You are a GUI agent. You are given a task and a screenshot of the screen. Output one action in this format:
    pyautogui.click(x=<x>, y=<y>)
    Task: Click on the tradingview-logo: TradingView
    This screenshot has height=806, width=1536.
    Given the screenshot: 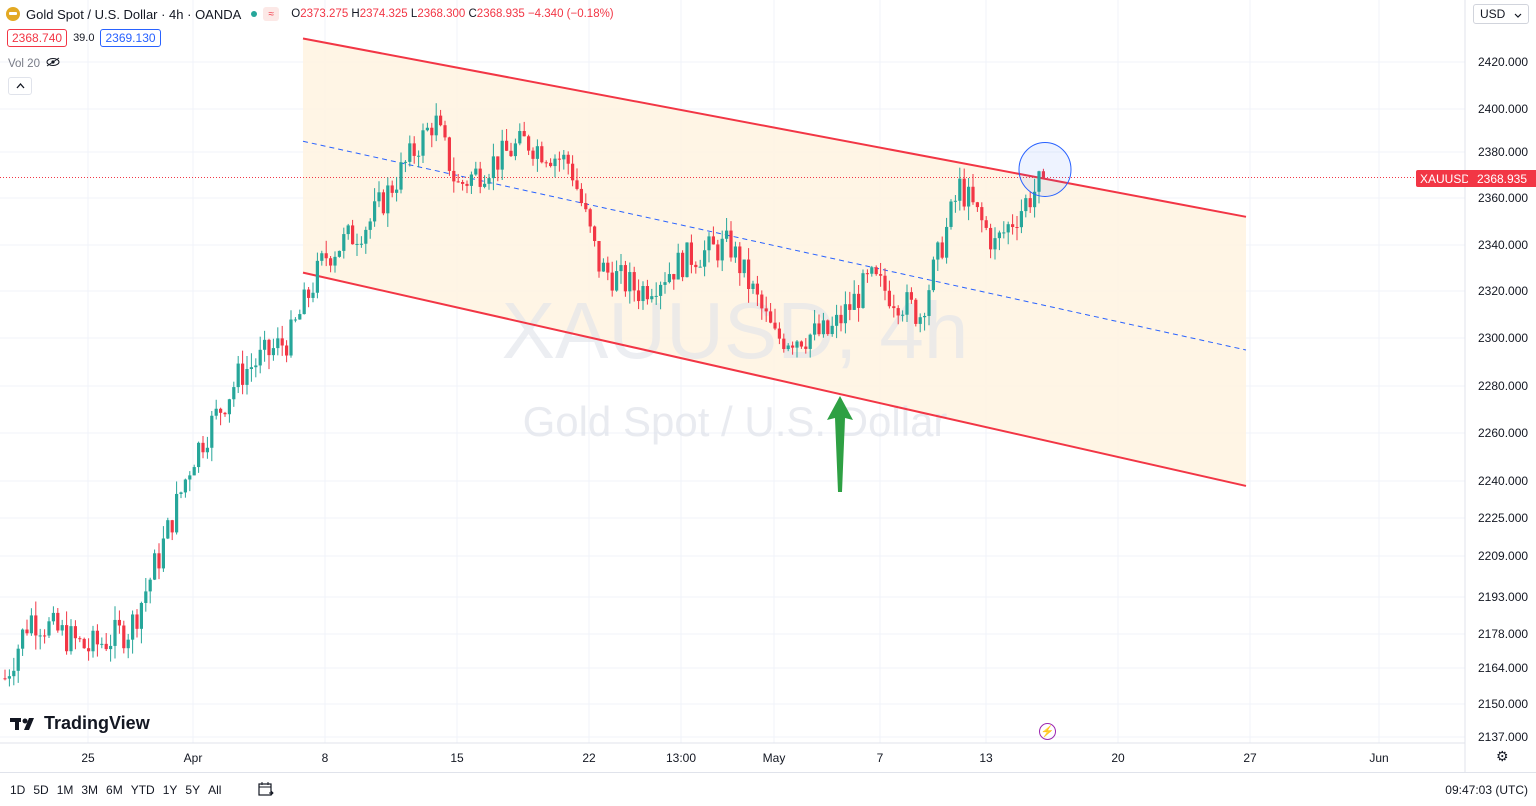 What is the action you would take?
    pyautogui.click(x=80, y=723)
    